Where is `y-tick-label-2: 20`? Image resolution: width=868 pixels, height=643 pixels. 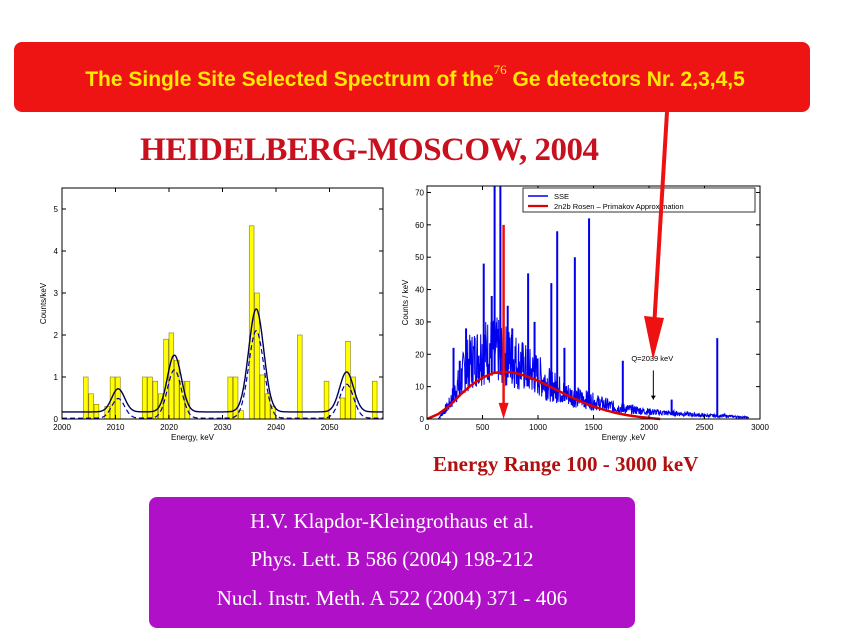 y-tick-label-2: 20 is located at coordinates (419, 354).